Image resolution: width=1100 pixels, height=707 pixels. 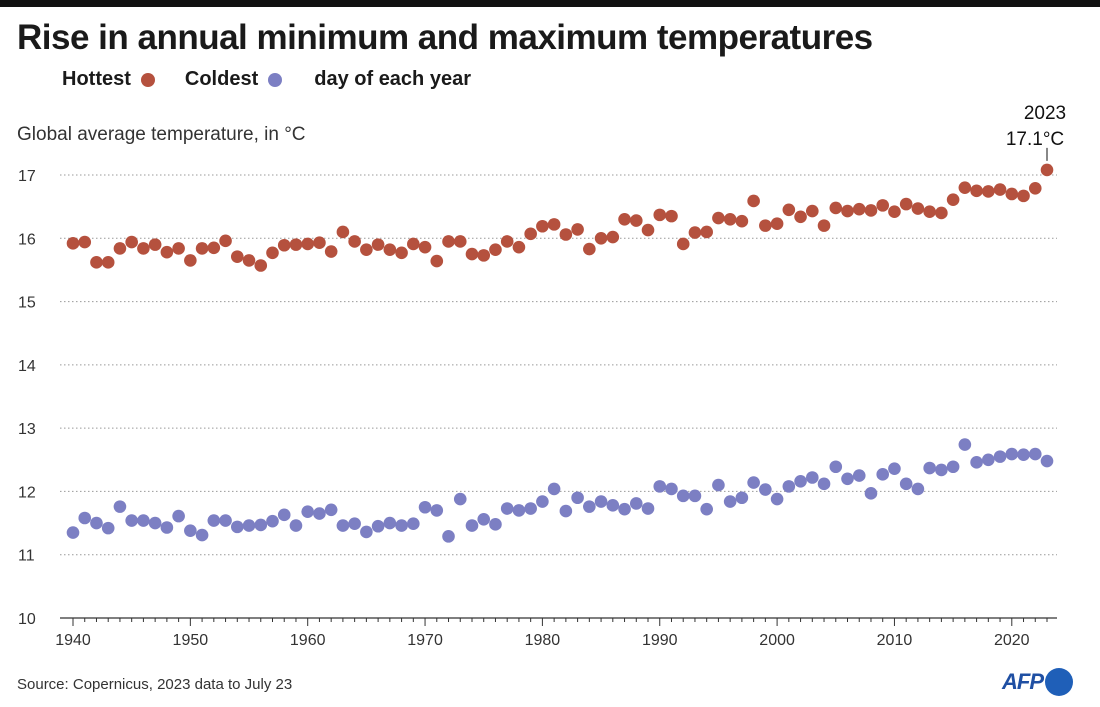 What do you see at coordinates (27, 239) in the screenshot?
I see `y-tick-label: 16` at bounding box center [27, 239].